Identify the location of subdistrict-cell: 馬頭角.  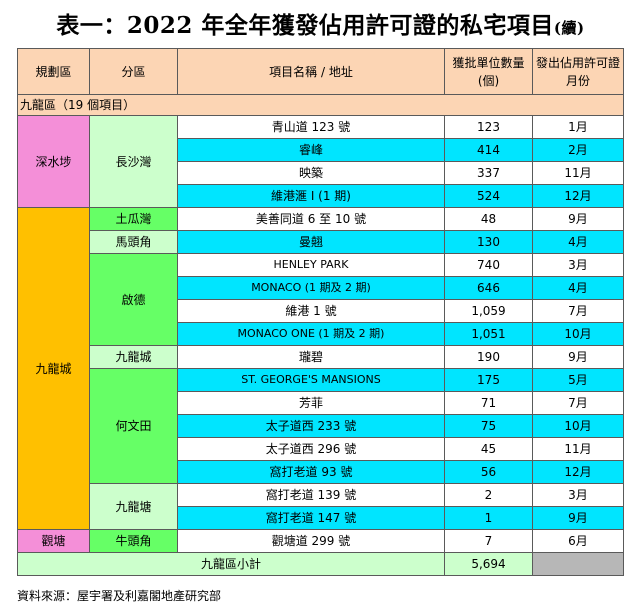
(133, 242).